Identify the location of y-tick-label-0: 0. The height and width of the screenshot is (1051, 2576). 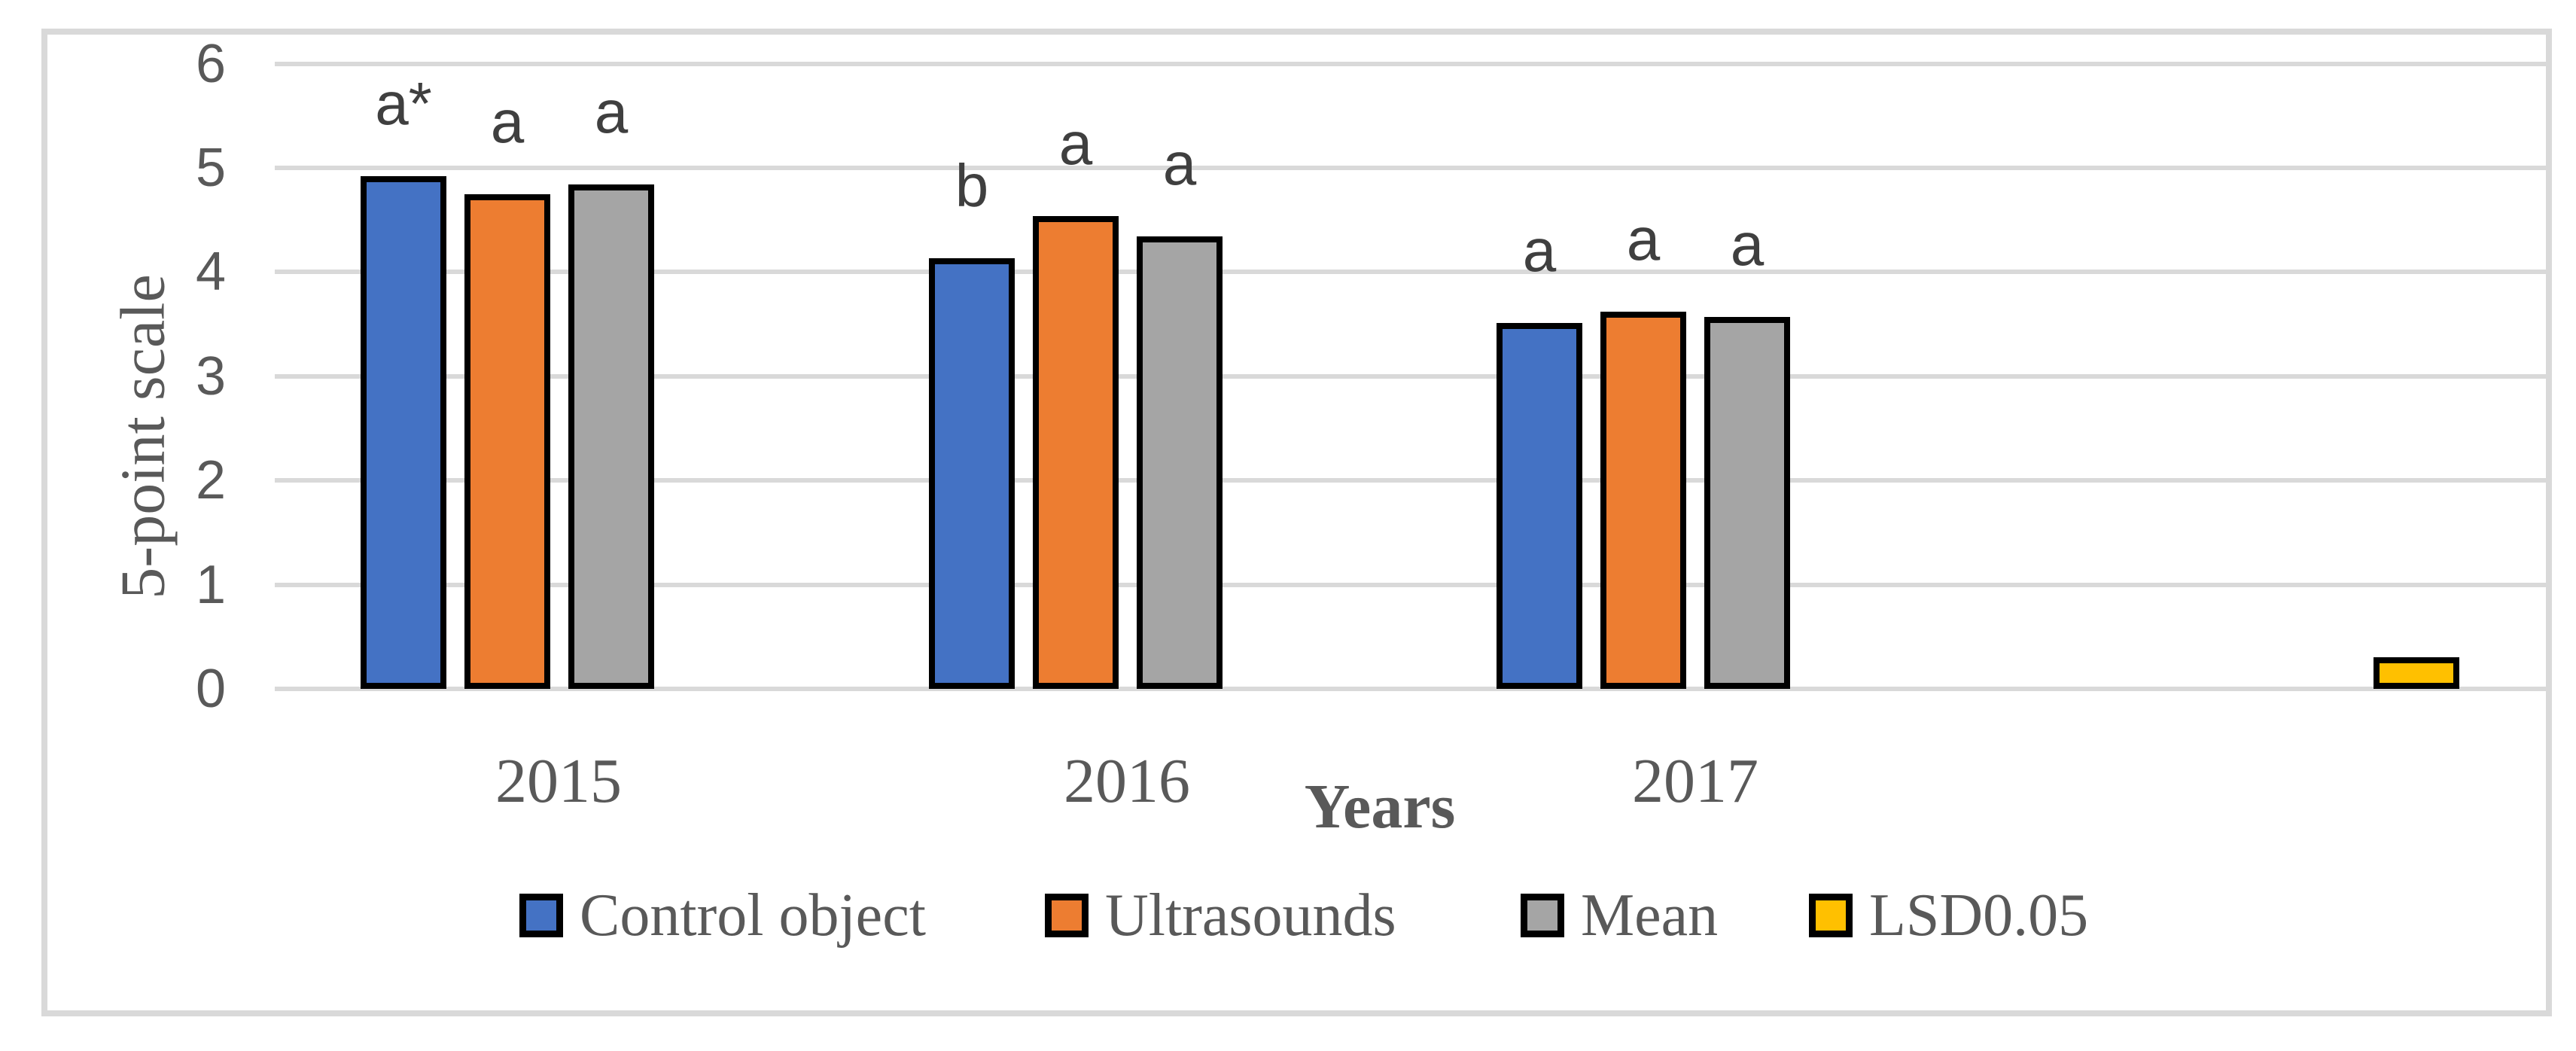
(211, 689).